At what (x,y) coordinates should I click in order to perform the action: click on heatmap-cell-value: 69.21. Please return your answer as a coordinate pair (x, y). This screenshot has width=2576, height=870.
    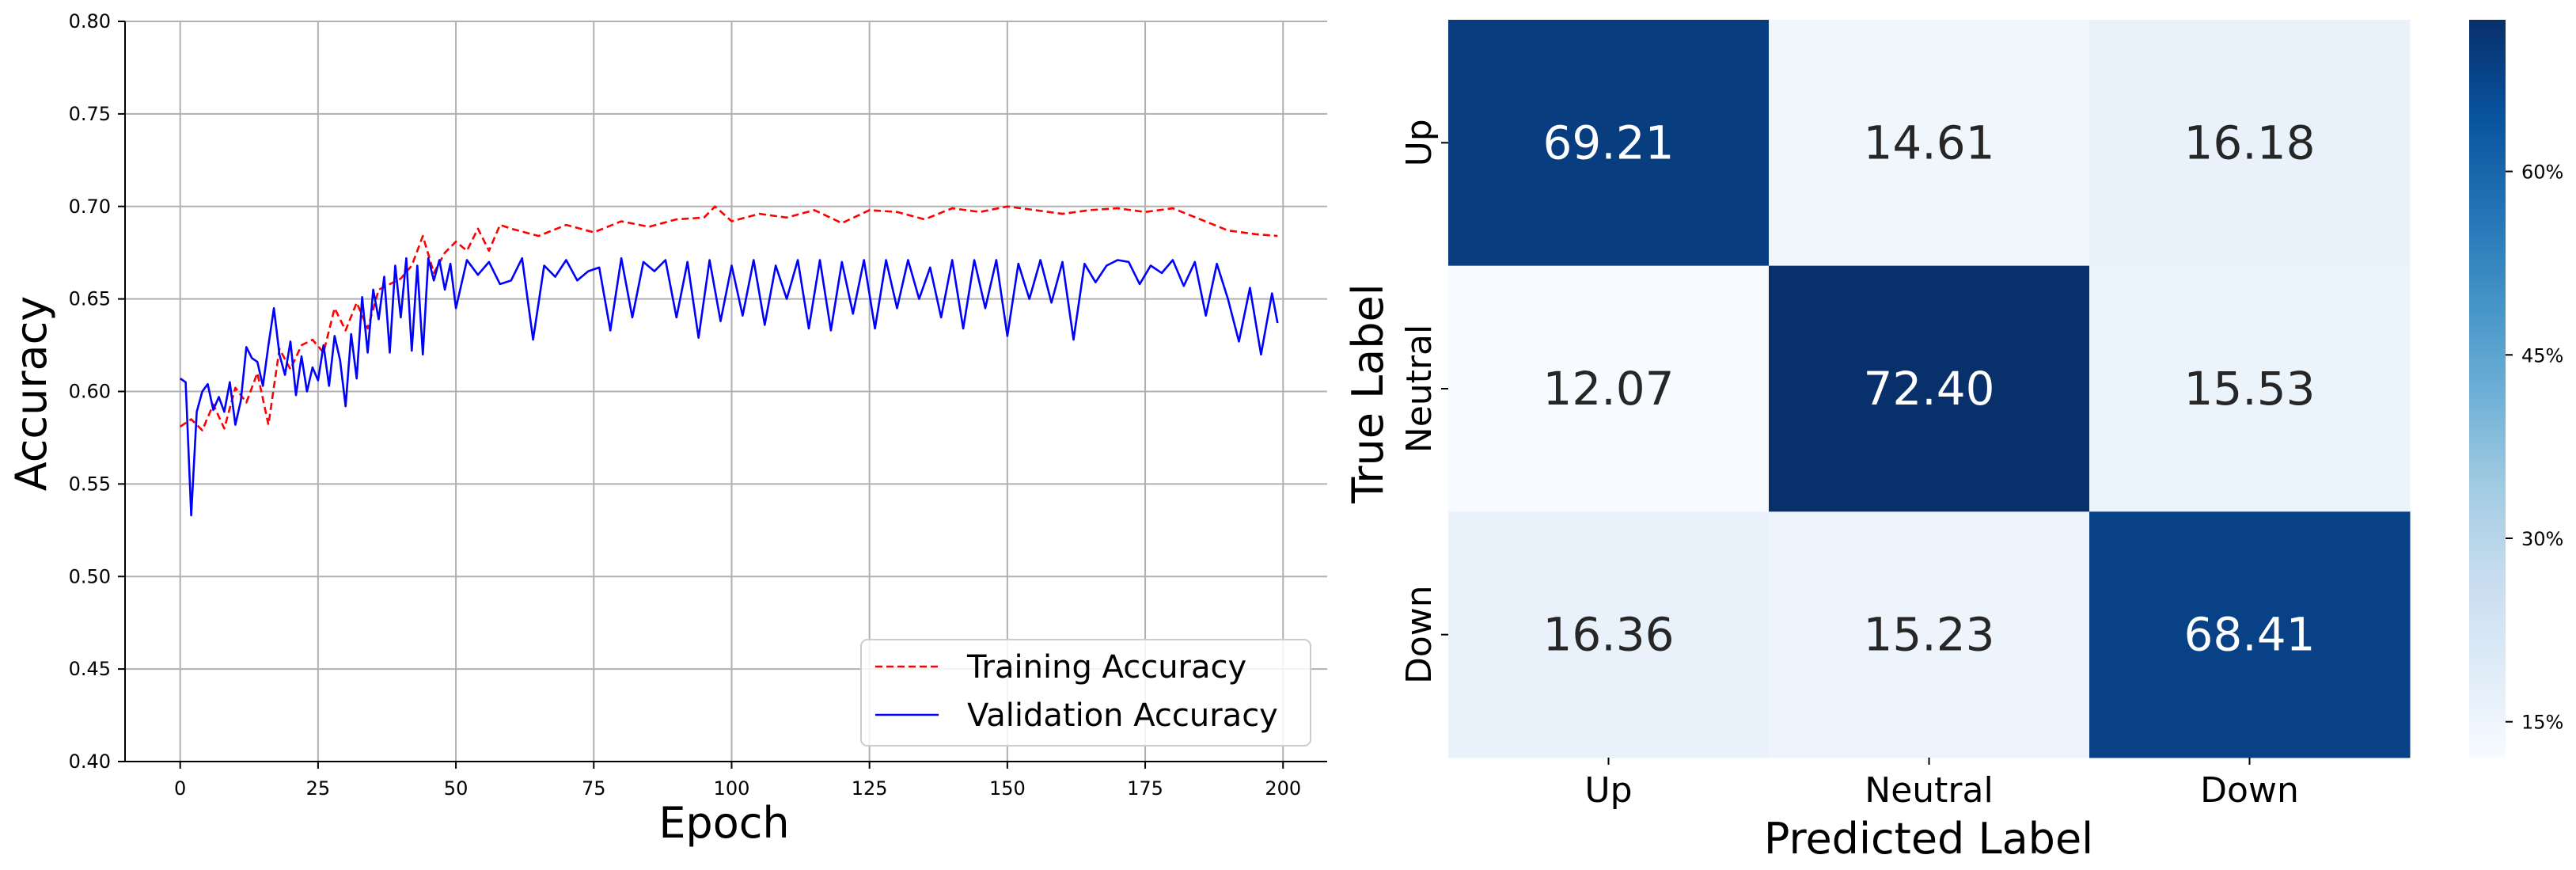
    Looking at the image, I should click on (1608, 142).